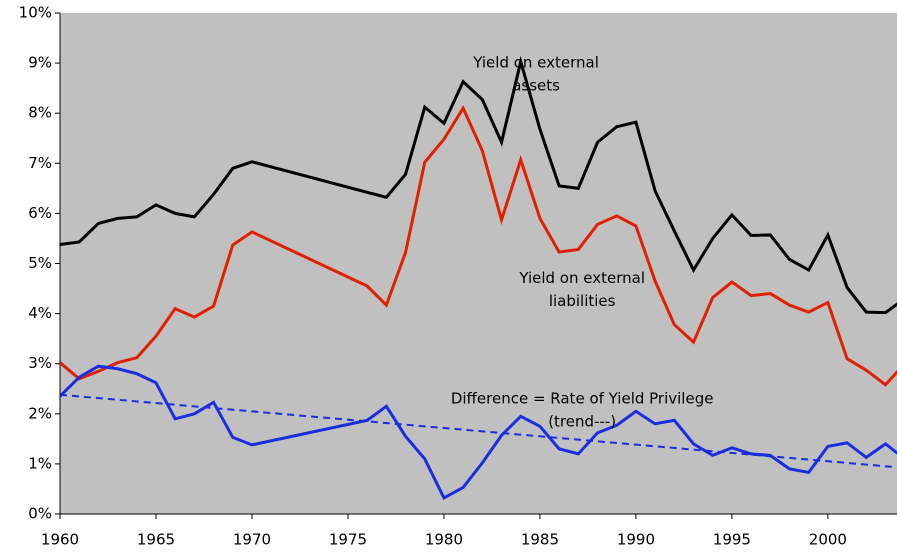  Describe the element at coordinates (156, 540) in the screenshot. I see `x-tick-label: 1965` at that location.